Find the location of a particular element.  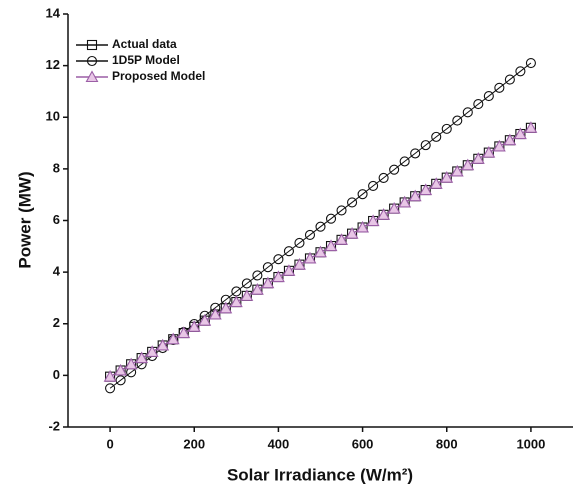

x-tick-label: 0 is located at coordinates (109, 443).